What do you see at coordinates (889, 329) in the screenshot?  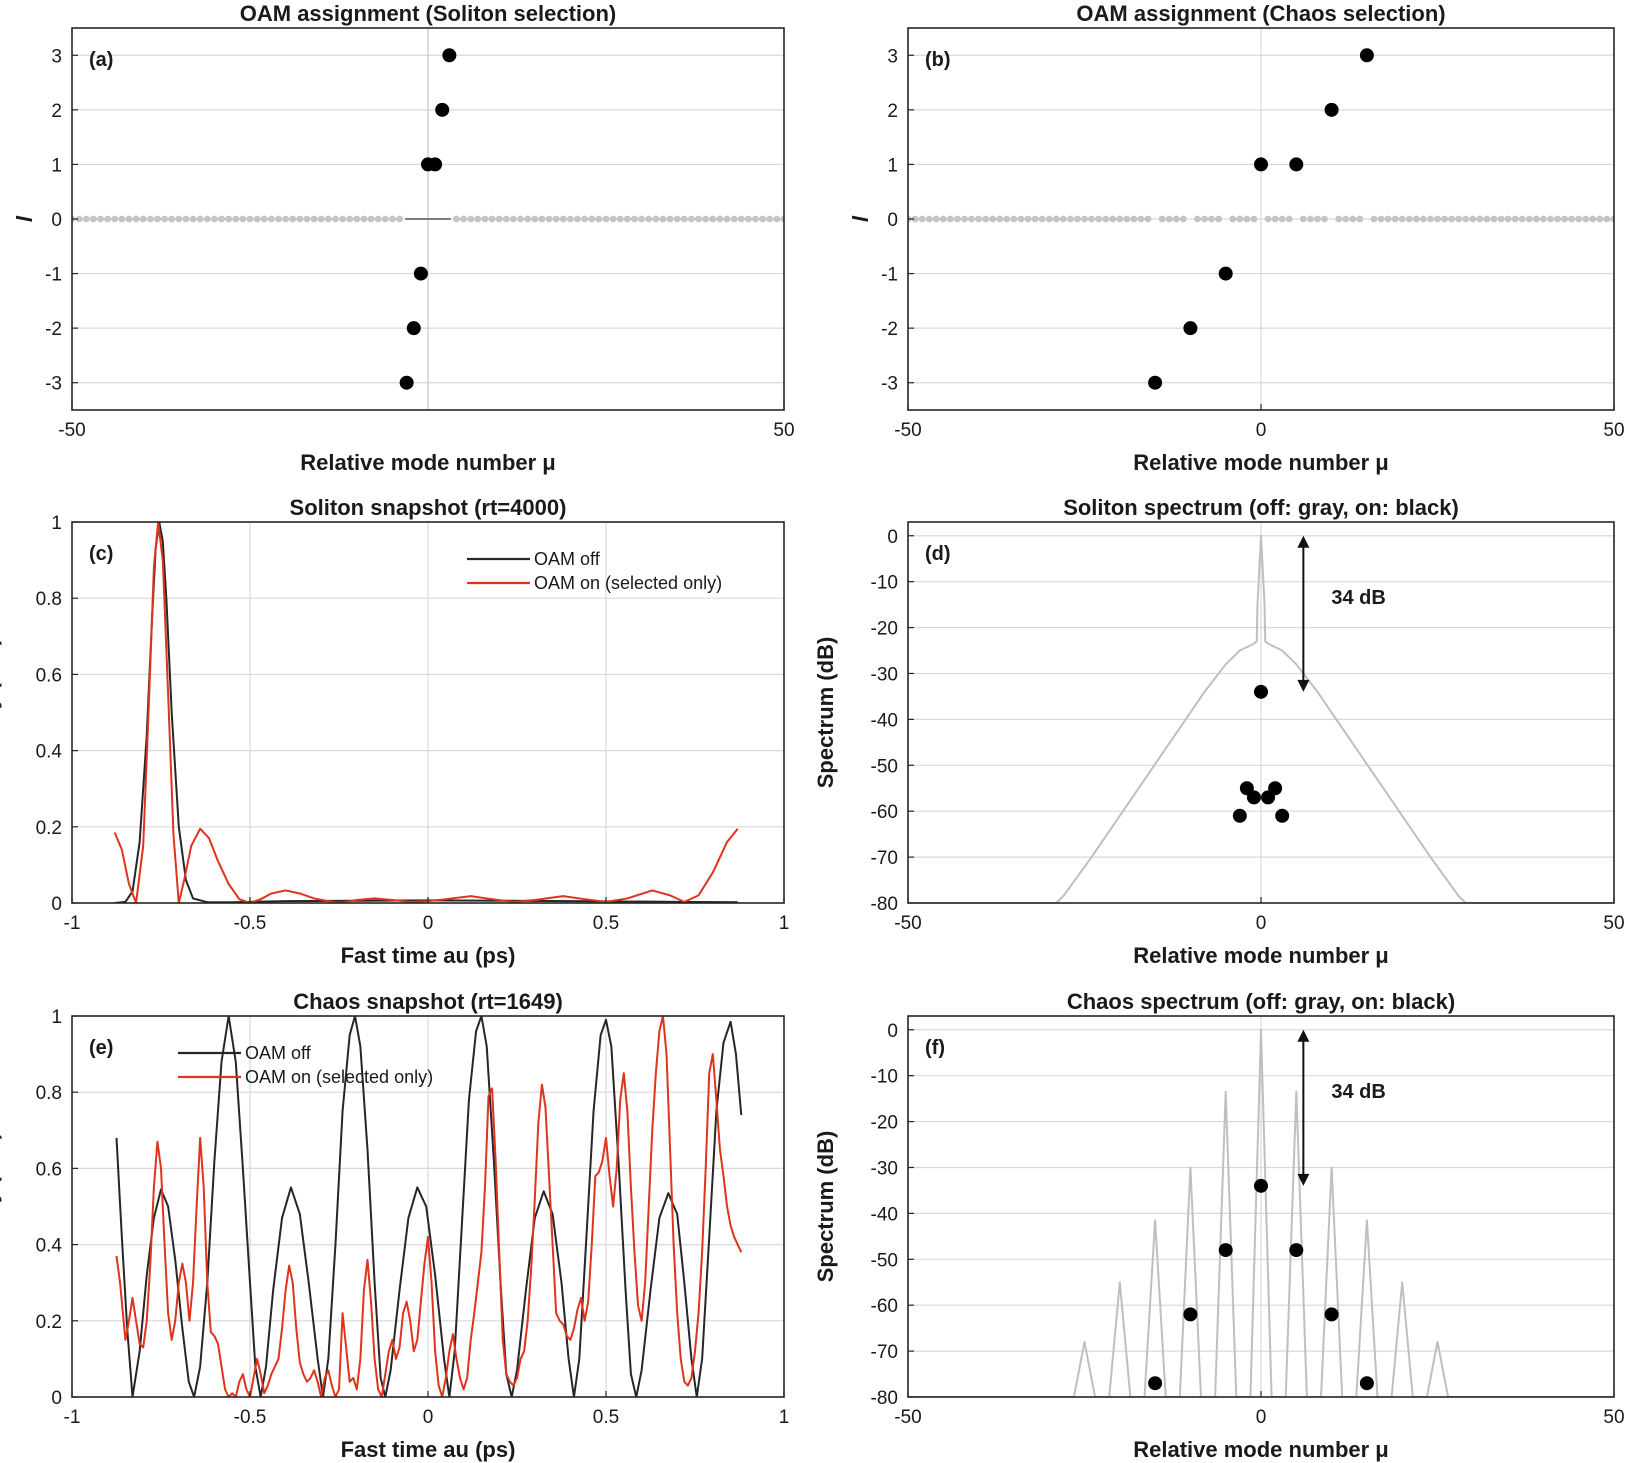 I see `y-tick-label: -2` at bounding box center [889, 329].